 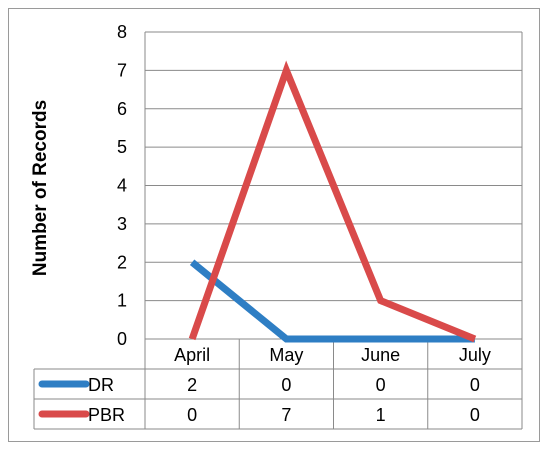 What do you see at coordinates (286, 355) in the screenshot?
I see `x-category-label: May` at bounding box center [286, 355].